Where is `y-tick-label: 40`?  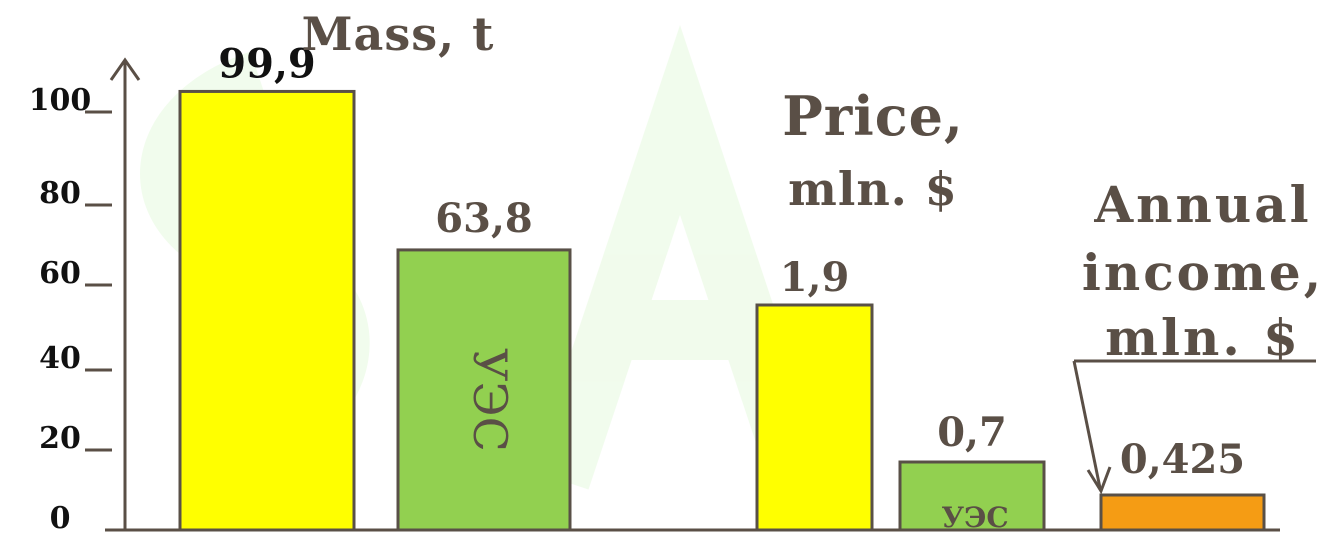 y-tick-label: 40 is located at coordinates (60, 358).